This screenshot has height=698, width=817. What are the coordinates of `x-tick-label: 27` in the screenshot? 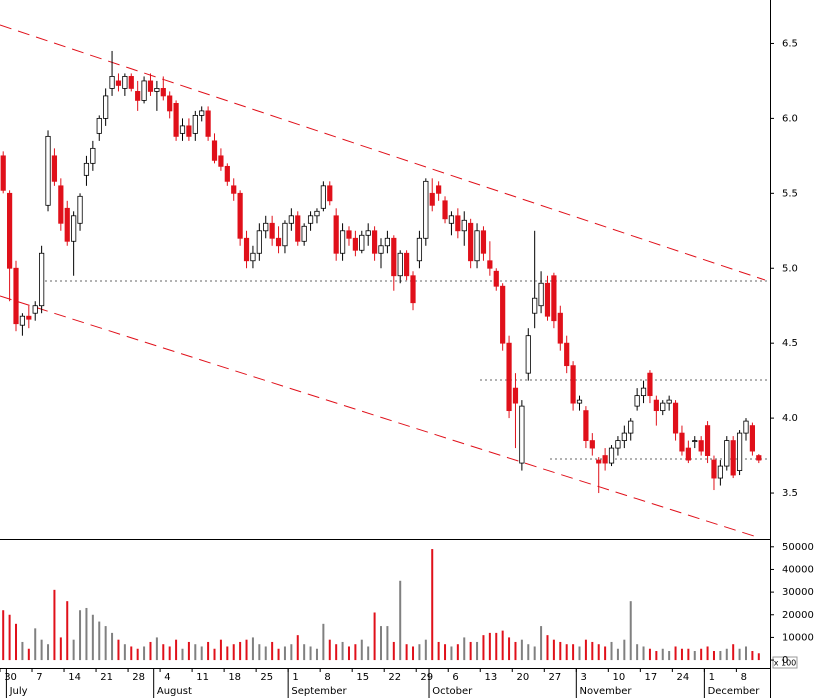 It's located at (554, 677).